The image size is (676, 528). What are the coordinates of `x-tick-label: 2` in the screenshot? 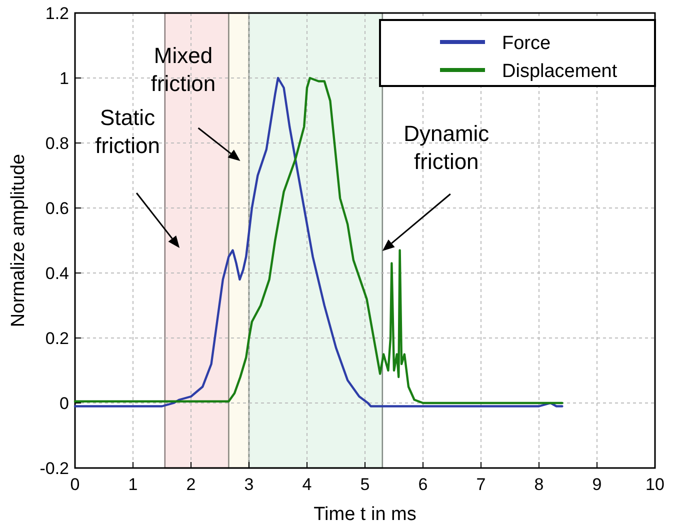 It's located at (191, 484).